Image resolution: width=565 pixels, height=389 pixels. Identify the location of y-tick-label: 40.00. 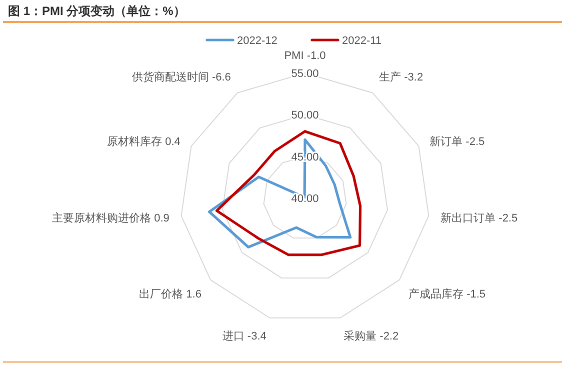
(305, 199).